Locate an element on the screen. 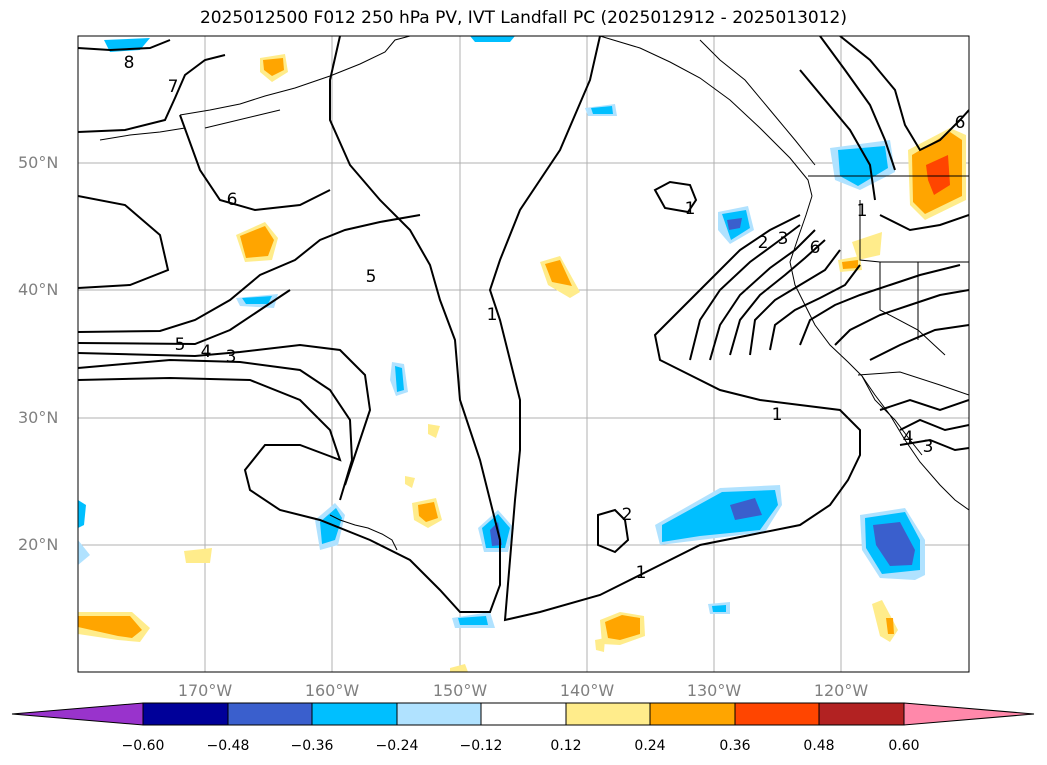  colorbar-tick-label: −0.48 is located at coordinates (228, 746).